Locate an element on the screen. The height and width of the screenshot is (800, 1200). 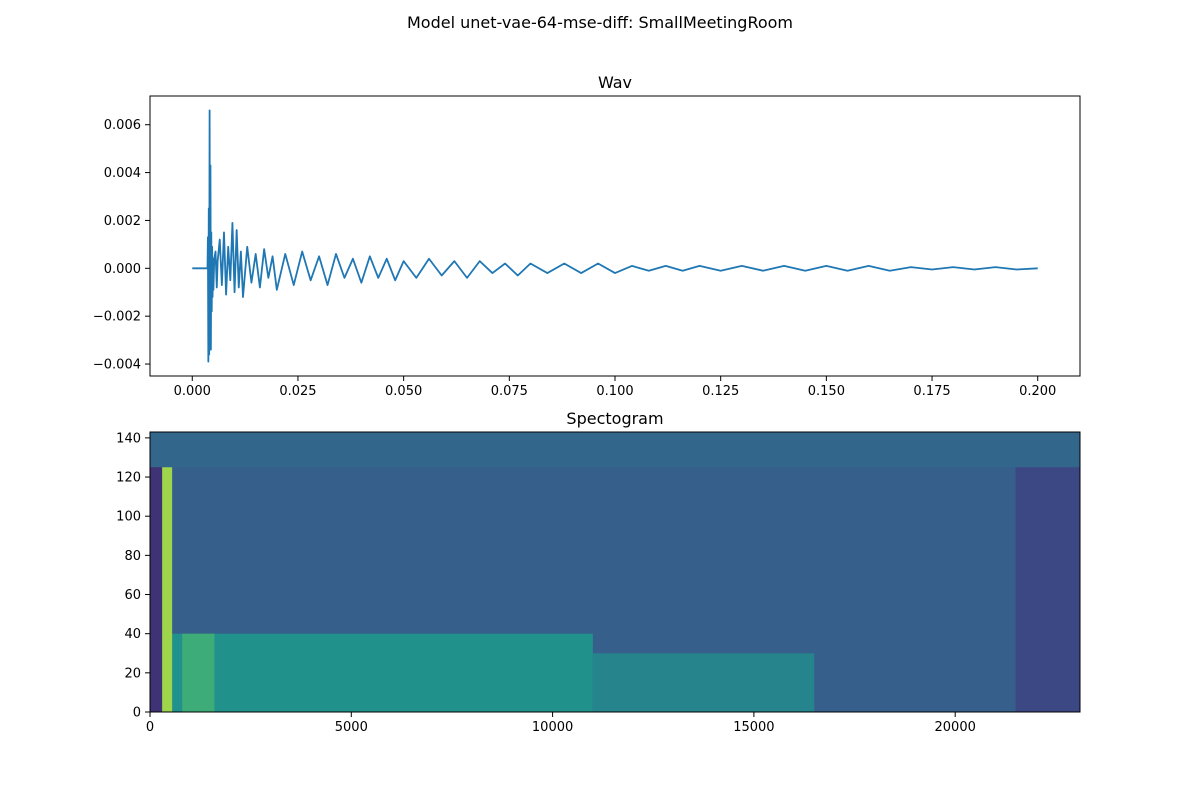
x-tick-label: 0.075 is located at coordinates (509, 391).